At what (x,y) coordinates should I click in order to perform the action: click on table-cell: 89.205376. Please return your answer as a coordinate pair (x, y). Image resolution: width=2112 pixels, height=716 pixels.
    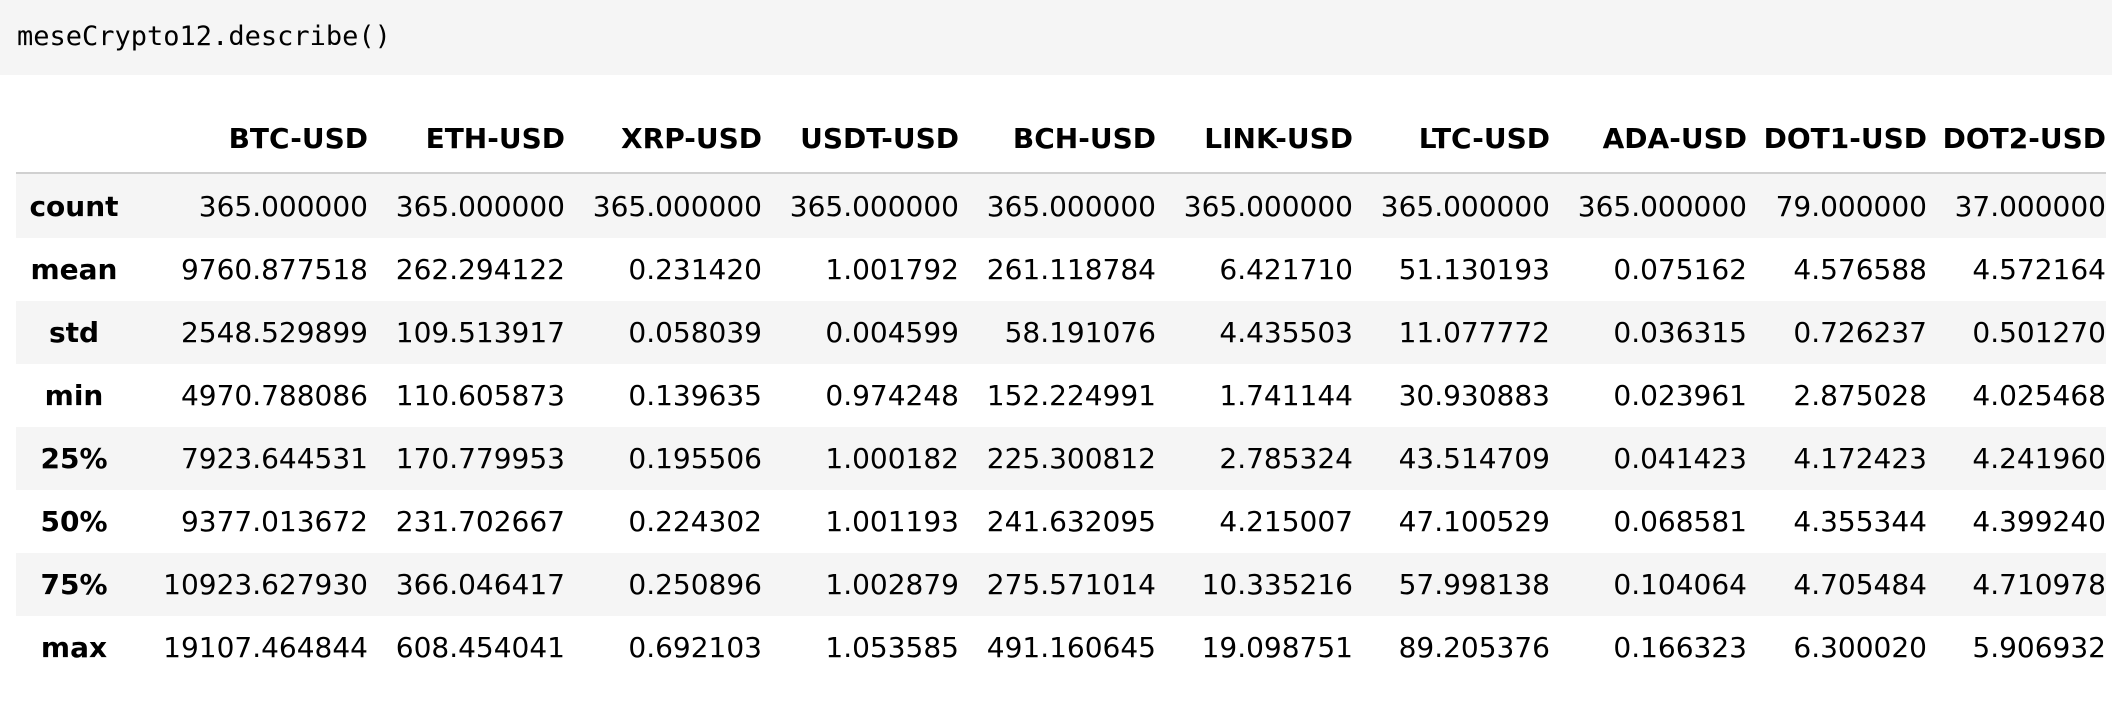
    Looking at the image, I should click on (1474, 647).